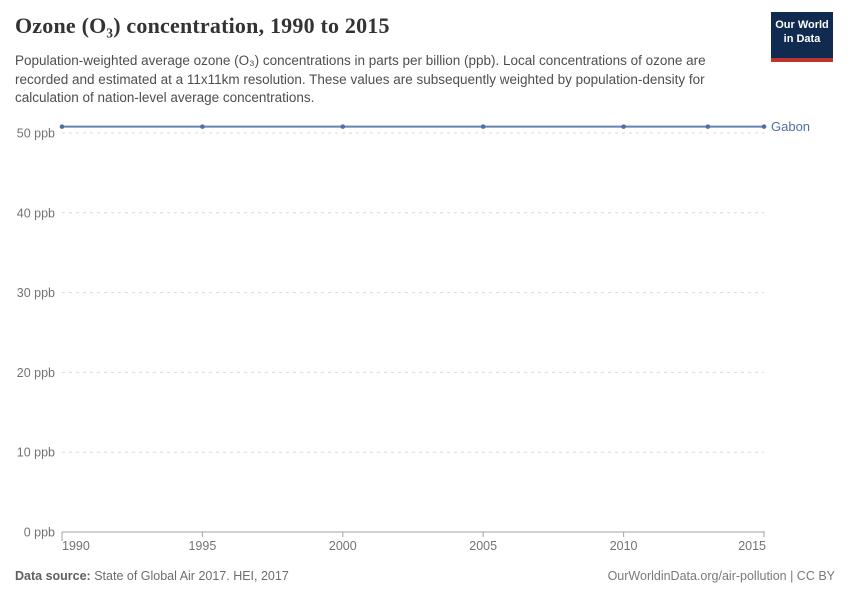 The width and height of the screenshot is (850, 600). Describe the element at coordinates (39, 533) in the screenshot. I see `y-tick-label-0: 0 ppb` at that location.